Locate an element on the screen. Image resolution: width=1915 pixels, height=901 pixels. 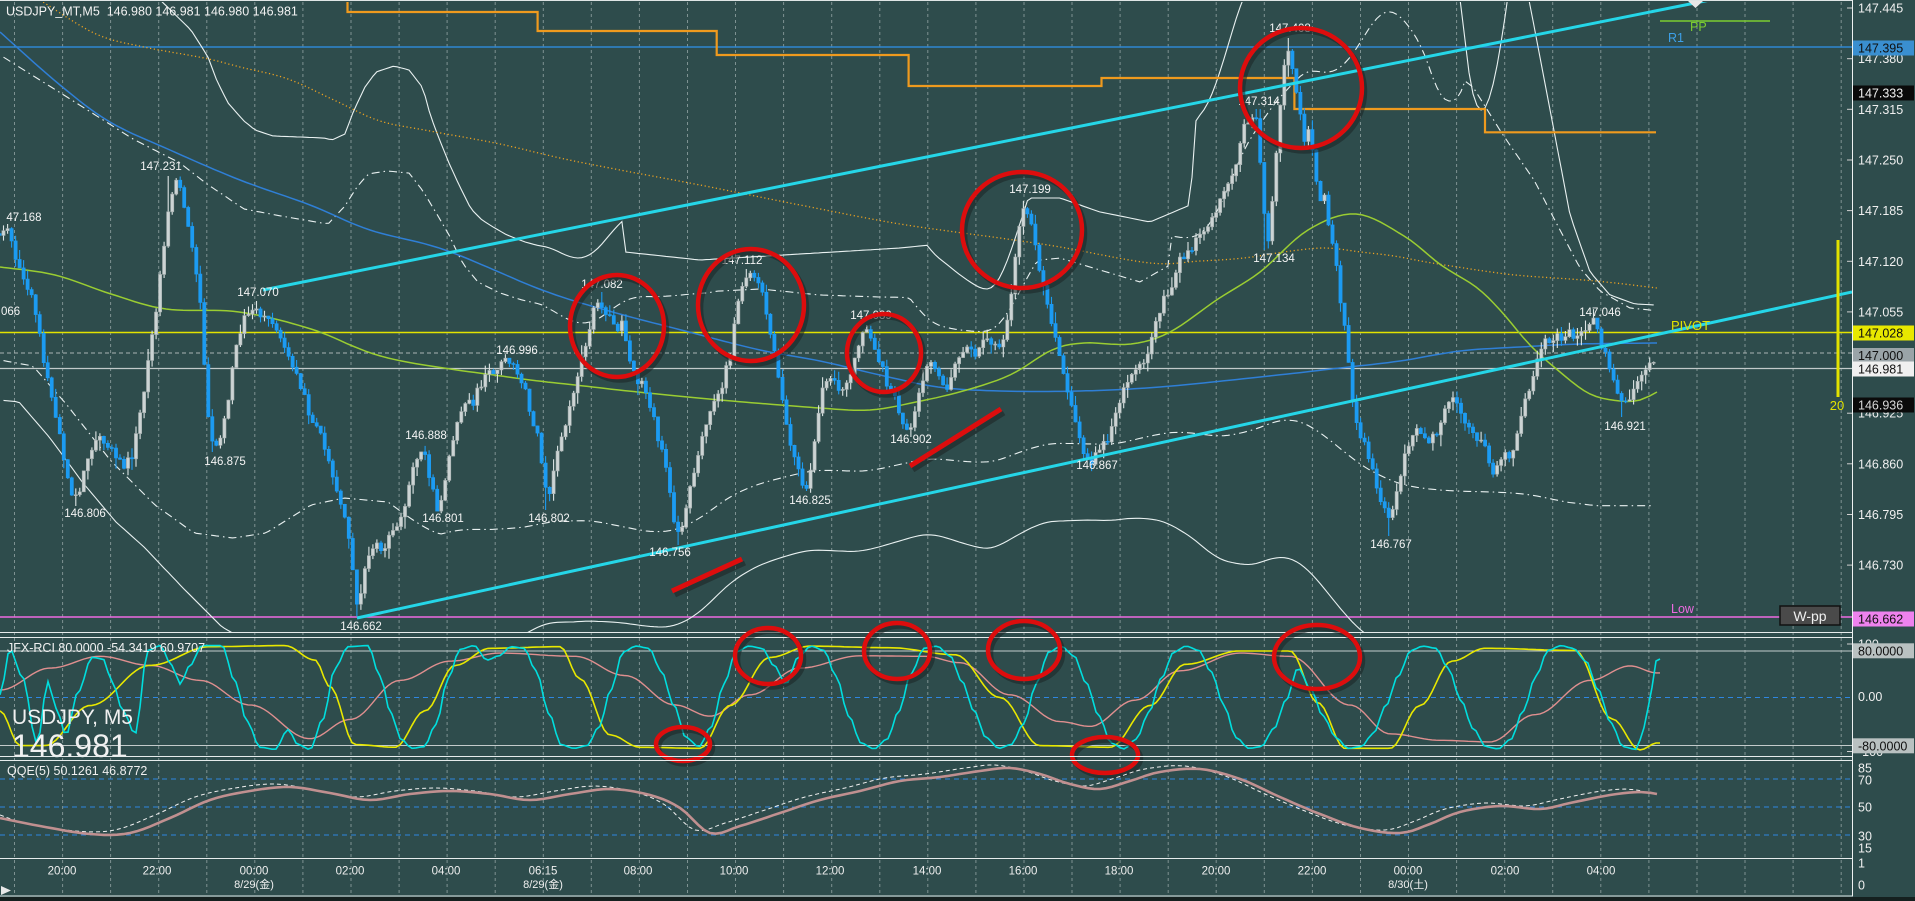
svg-text: USDJPY, M5 is located at coordinates (72, 717).